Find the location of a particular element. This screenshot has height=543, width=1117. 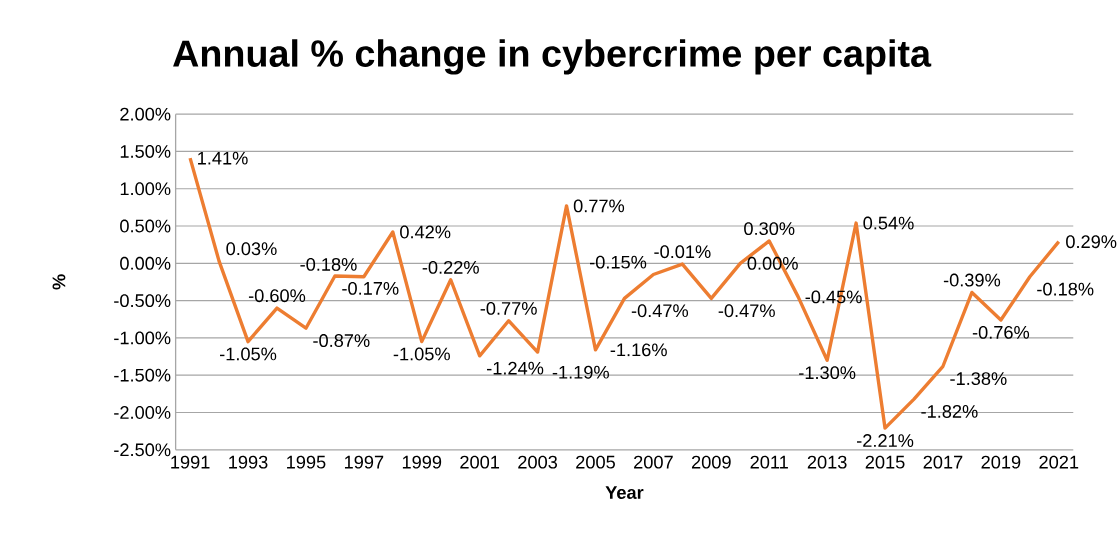

data-label: -0.39% is located at coordinates (972, 280).